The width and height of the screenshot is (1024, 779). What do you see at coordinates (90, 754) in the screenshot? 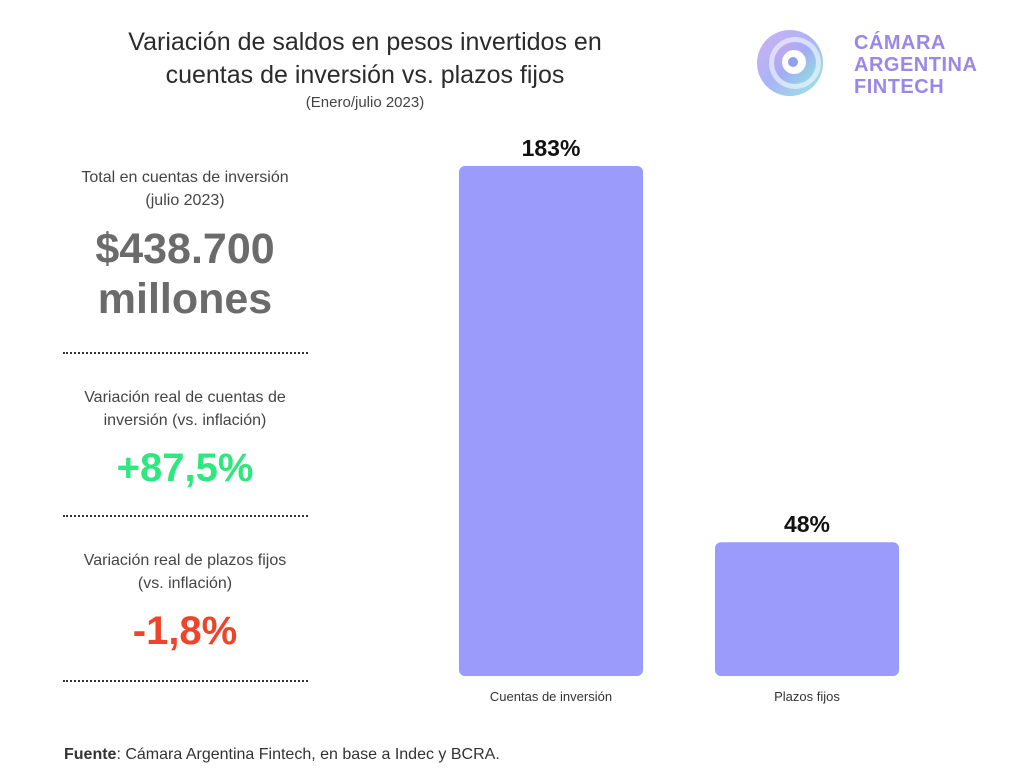
I see `source-label: Fuente` at bounding box center [90, 754].